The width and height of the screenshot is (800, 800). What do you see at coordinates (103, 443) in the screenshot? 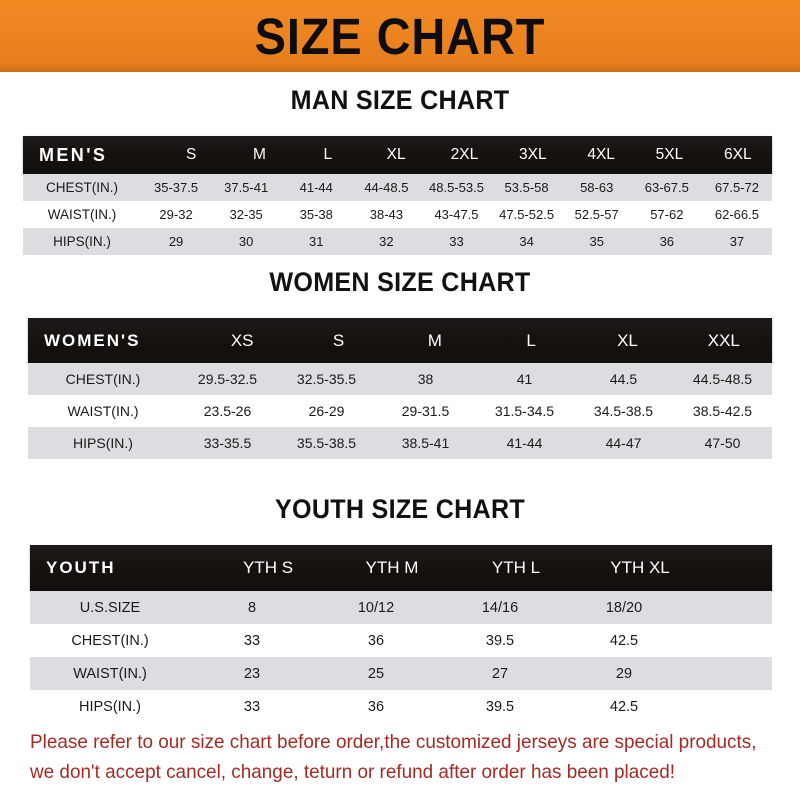
I see `women-row-label-hips: HIPS(IN.)` at bounding box center [103, 443].